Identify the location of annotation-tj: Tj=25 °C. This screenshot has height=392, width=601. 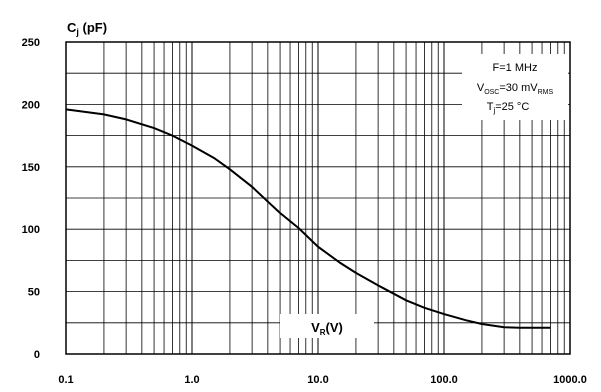
(508, 108).